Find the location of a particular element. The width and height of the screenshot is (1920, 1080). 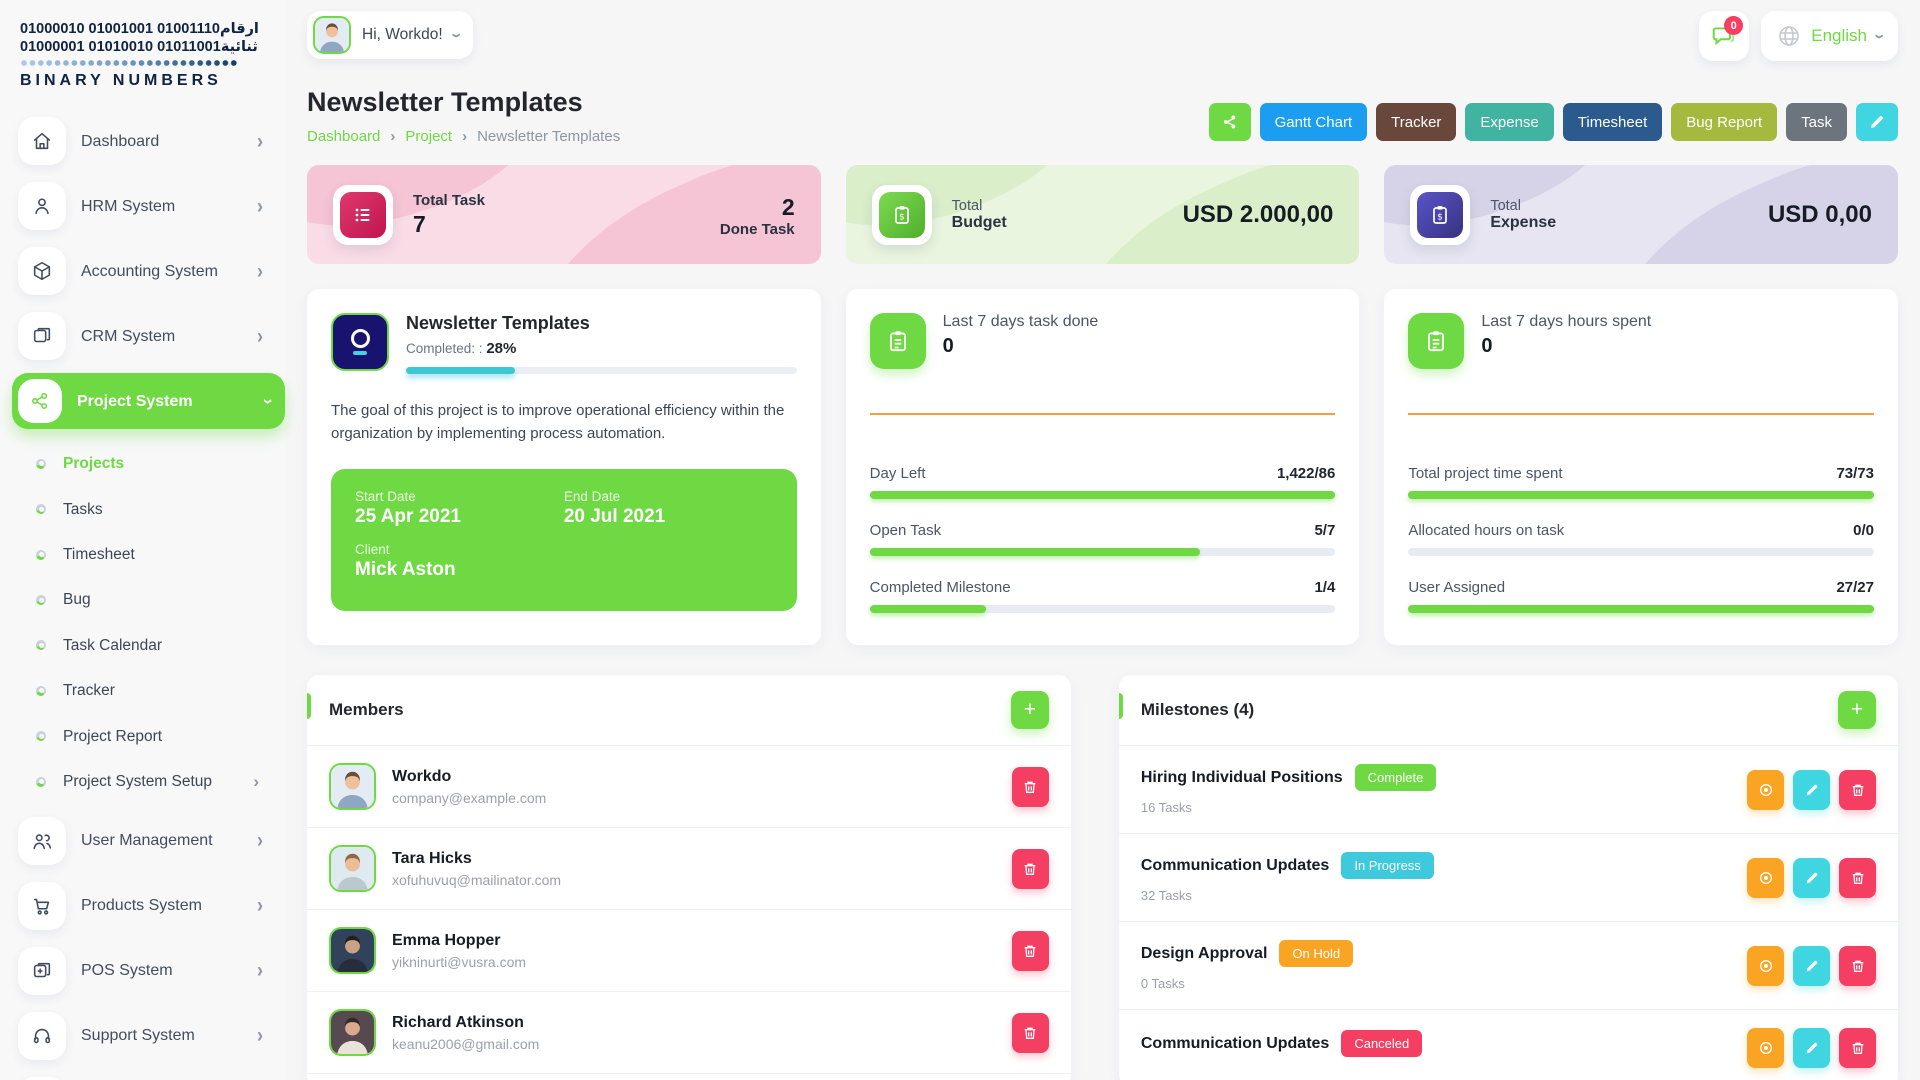

sidebar-item-pos-system: POS System › is located at coordinates (142, 971).